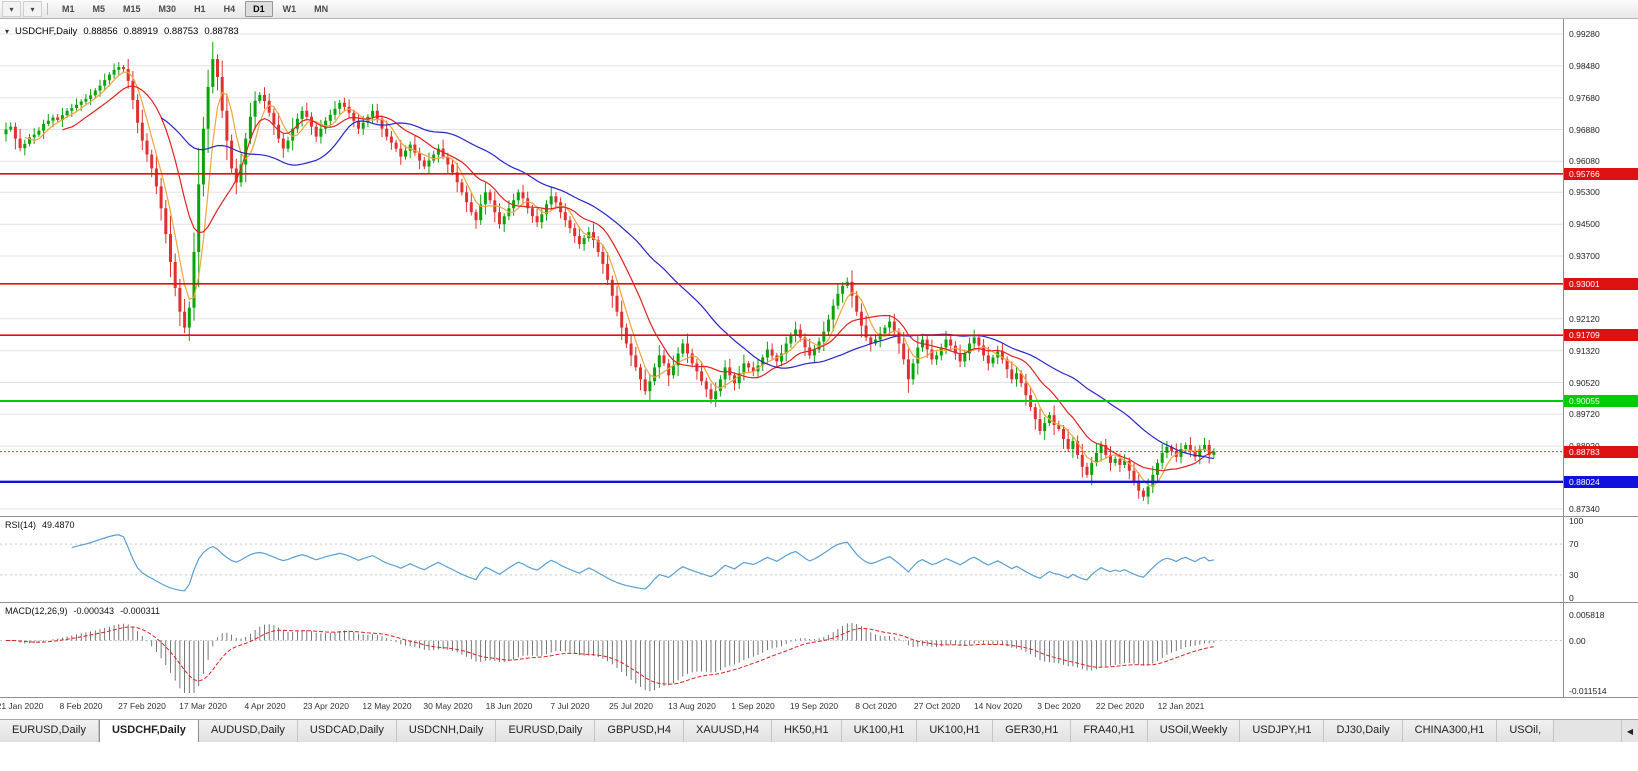  Describe the element at coordinates (692, 706) in the screenshot. I see `time-axis-label: 13 Aug 2020` at that location.